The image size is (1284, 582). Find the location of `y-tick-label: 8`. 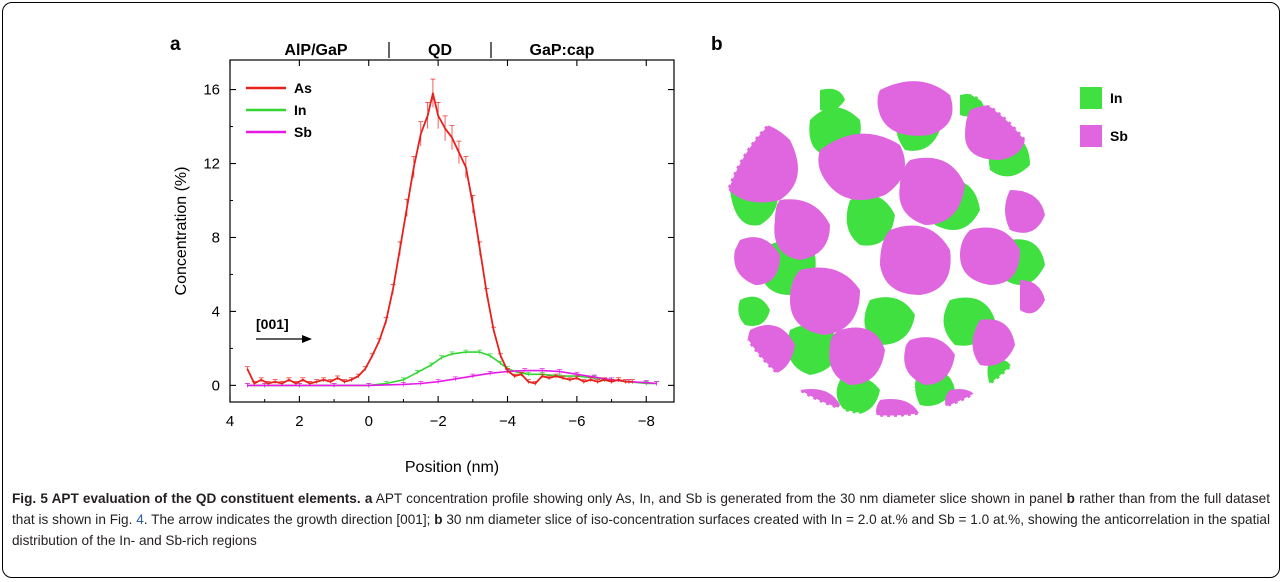

y-tick-label: 8 is located at coordinates (216, 237).